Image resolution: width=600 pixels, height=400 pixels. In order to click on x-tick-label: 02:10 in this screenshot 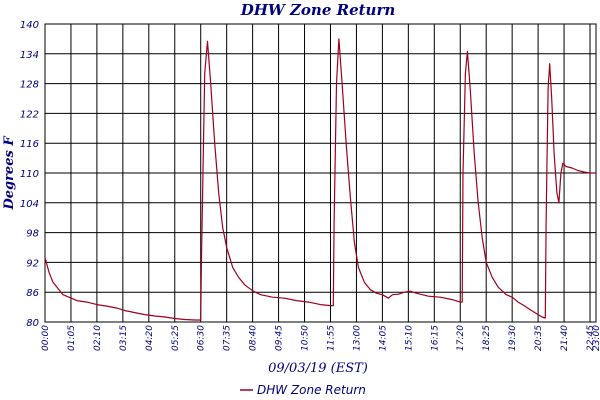, I will do `click(98, 338)`.